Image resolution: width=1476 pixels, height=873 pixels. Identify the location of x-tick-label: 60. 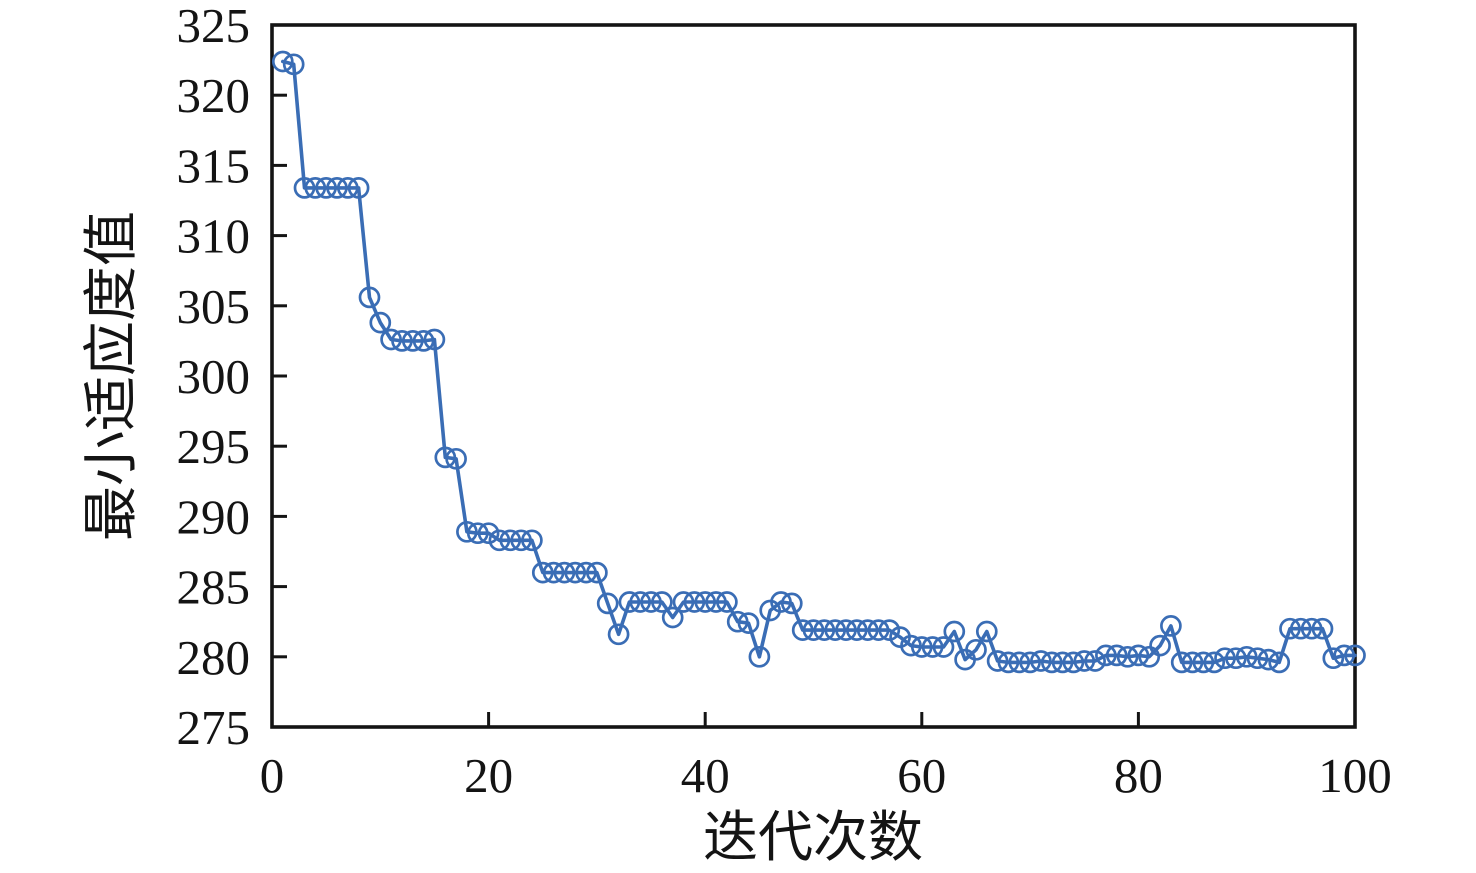
(921, 775).